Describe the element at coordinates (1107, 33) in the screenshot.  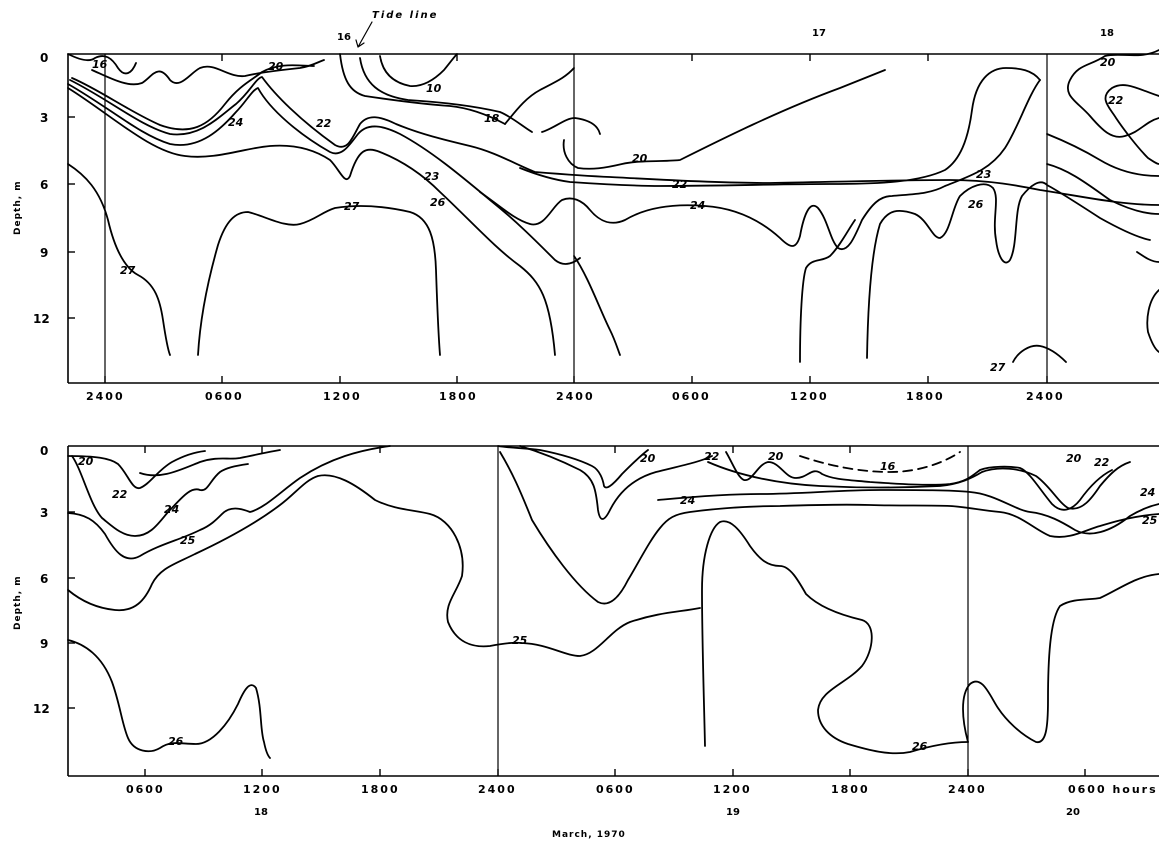
I see `upper-day-label: 18` at that location.